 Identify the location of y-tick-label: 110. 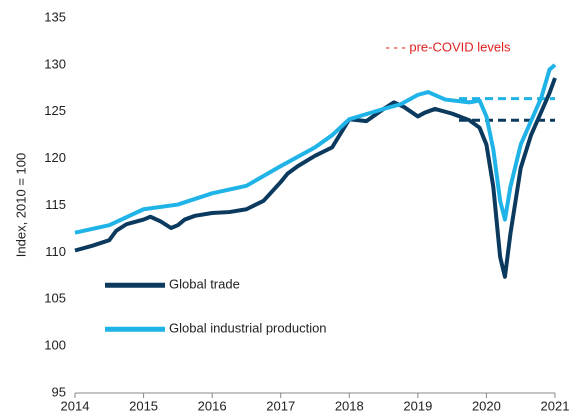
(55, 251).